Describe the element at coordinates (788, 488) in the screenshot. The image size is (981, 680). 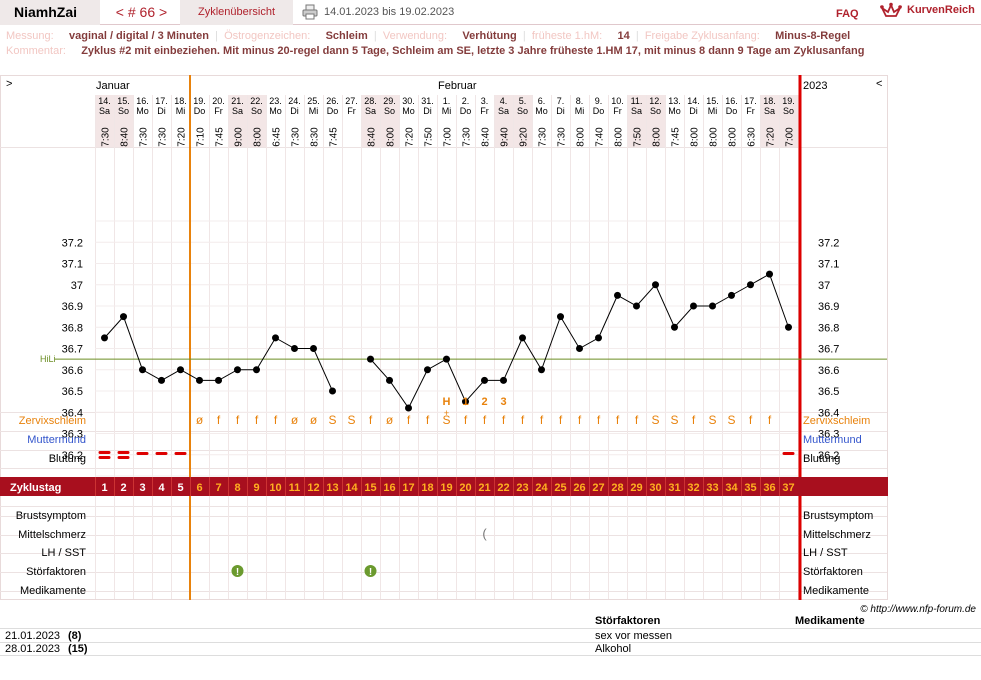
I see `cycle-day-number: 37` at that location.